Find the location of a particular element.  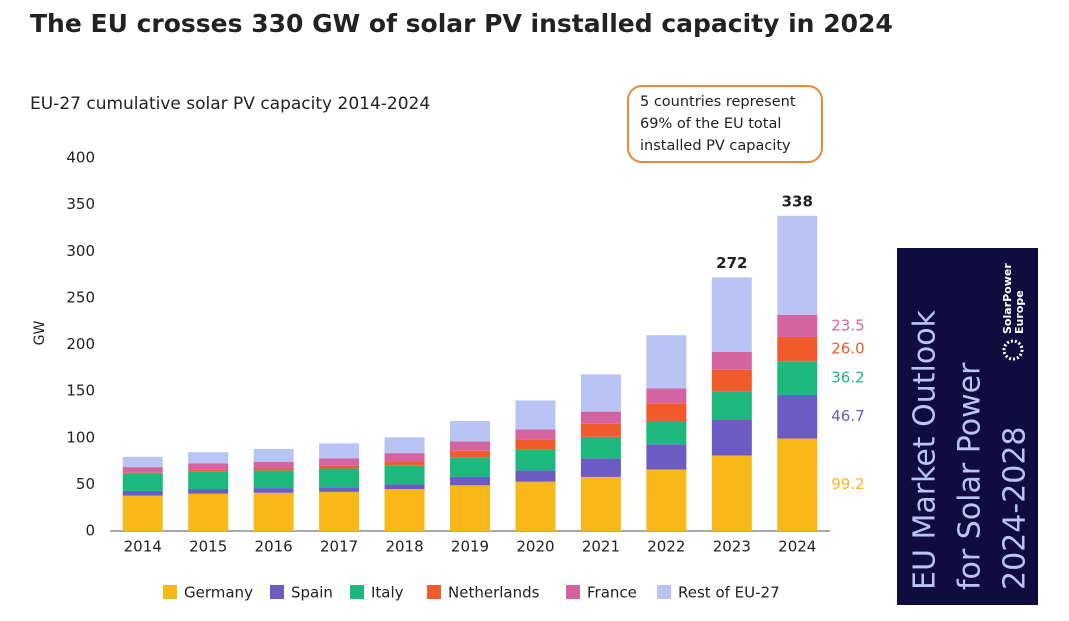

legend-label: Rest of EU-27 is located at coordinates (729, 593).